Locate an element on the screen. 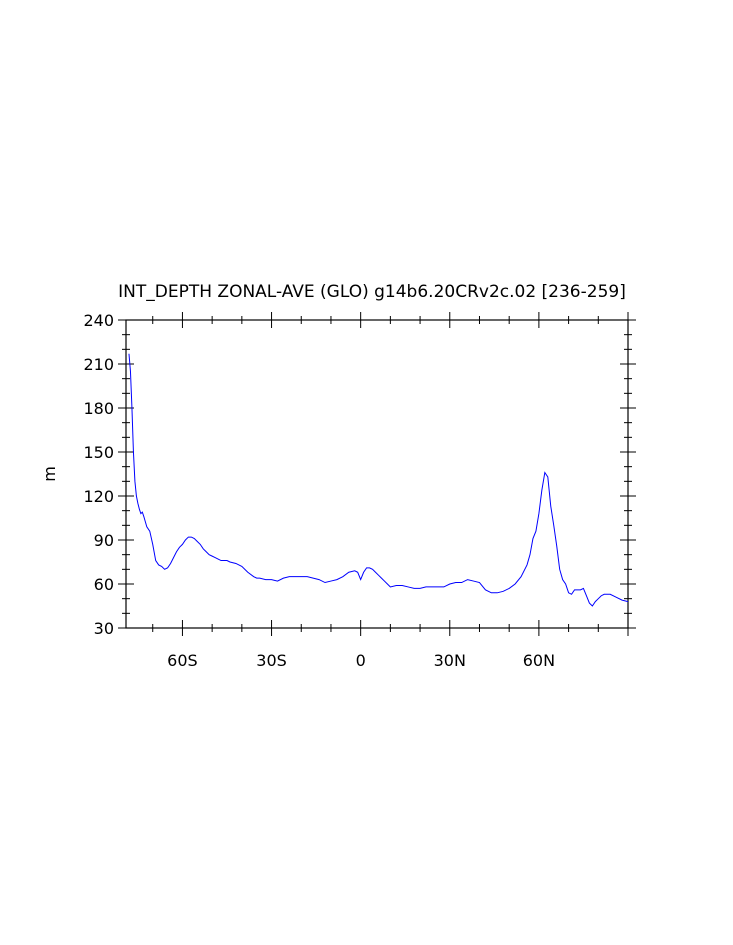 This screenshot has width=733, height=945. y-tick-label: 150 is located at coordinates (98, 452).